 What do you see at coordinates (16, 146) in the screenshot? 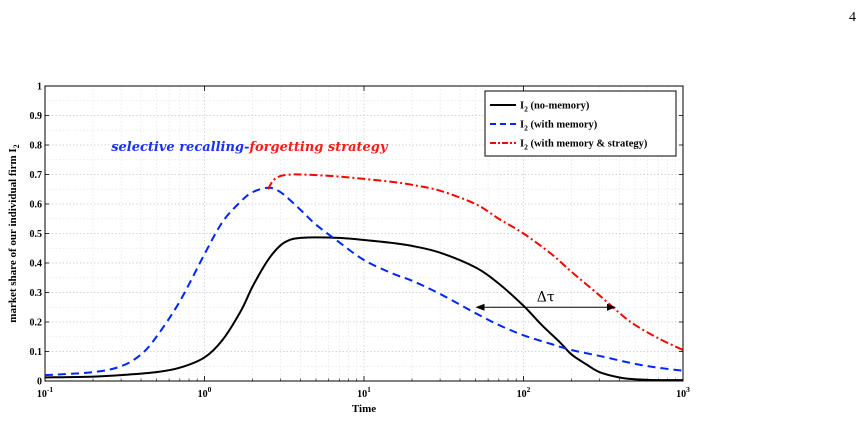
I see `y-axis-label-sub: 2` at bounding box center [16, 146].